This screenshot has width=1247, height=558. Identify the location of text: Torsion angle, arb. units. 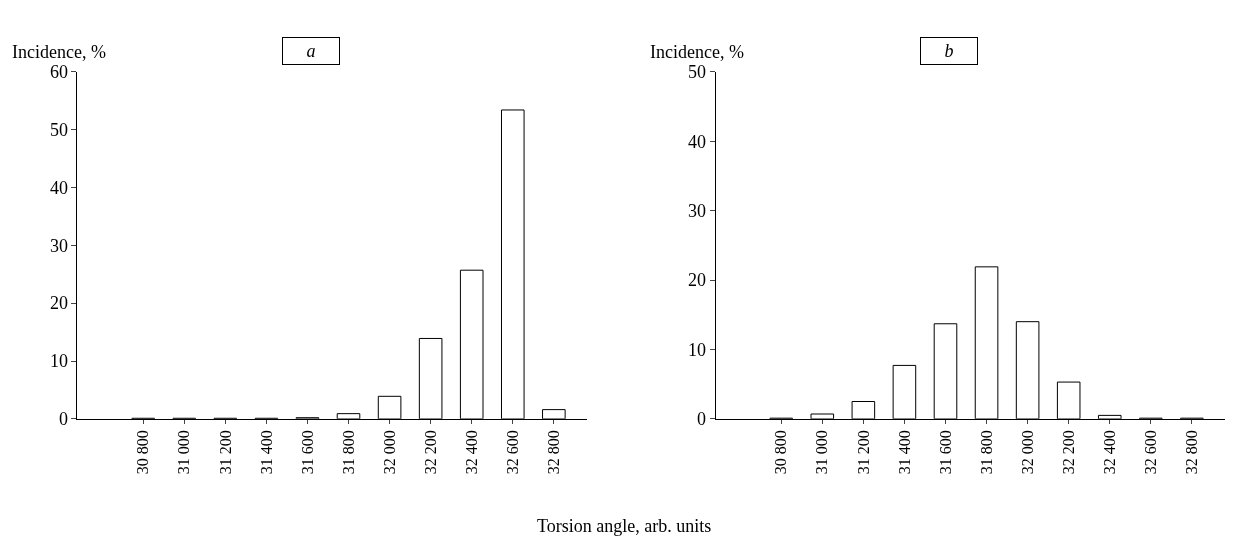
(624, 526).